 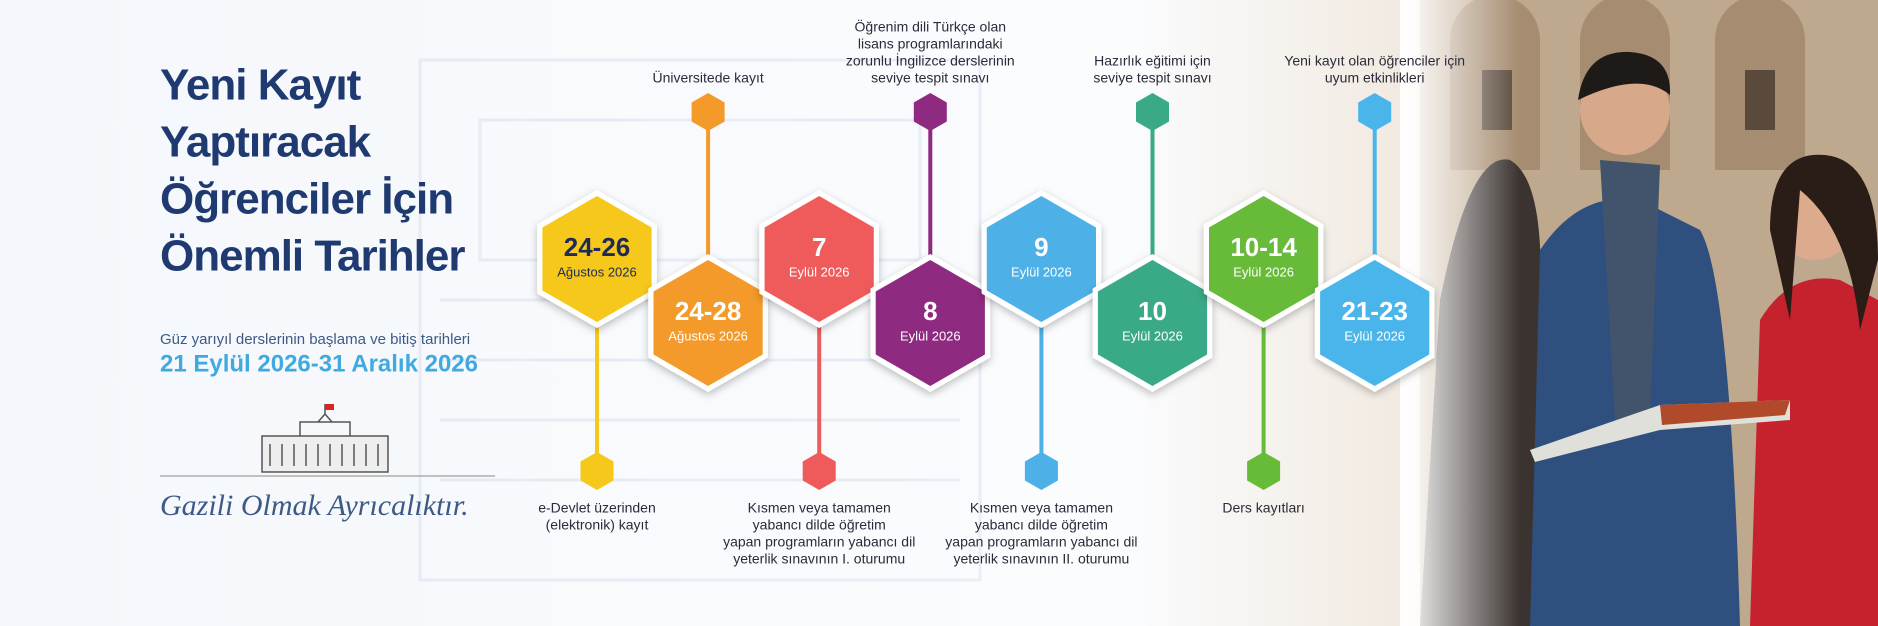 I want to click on event-description: Öğrenim dili Türkçe olan, so click(x=930, y=26).